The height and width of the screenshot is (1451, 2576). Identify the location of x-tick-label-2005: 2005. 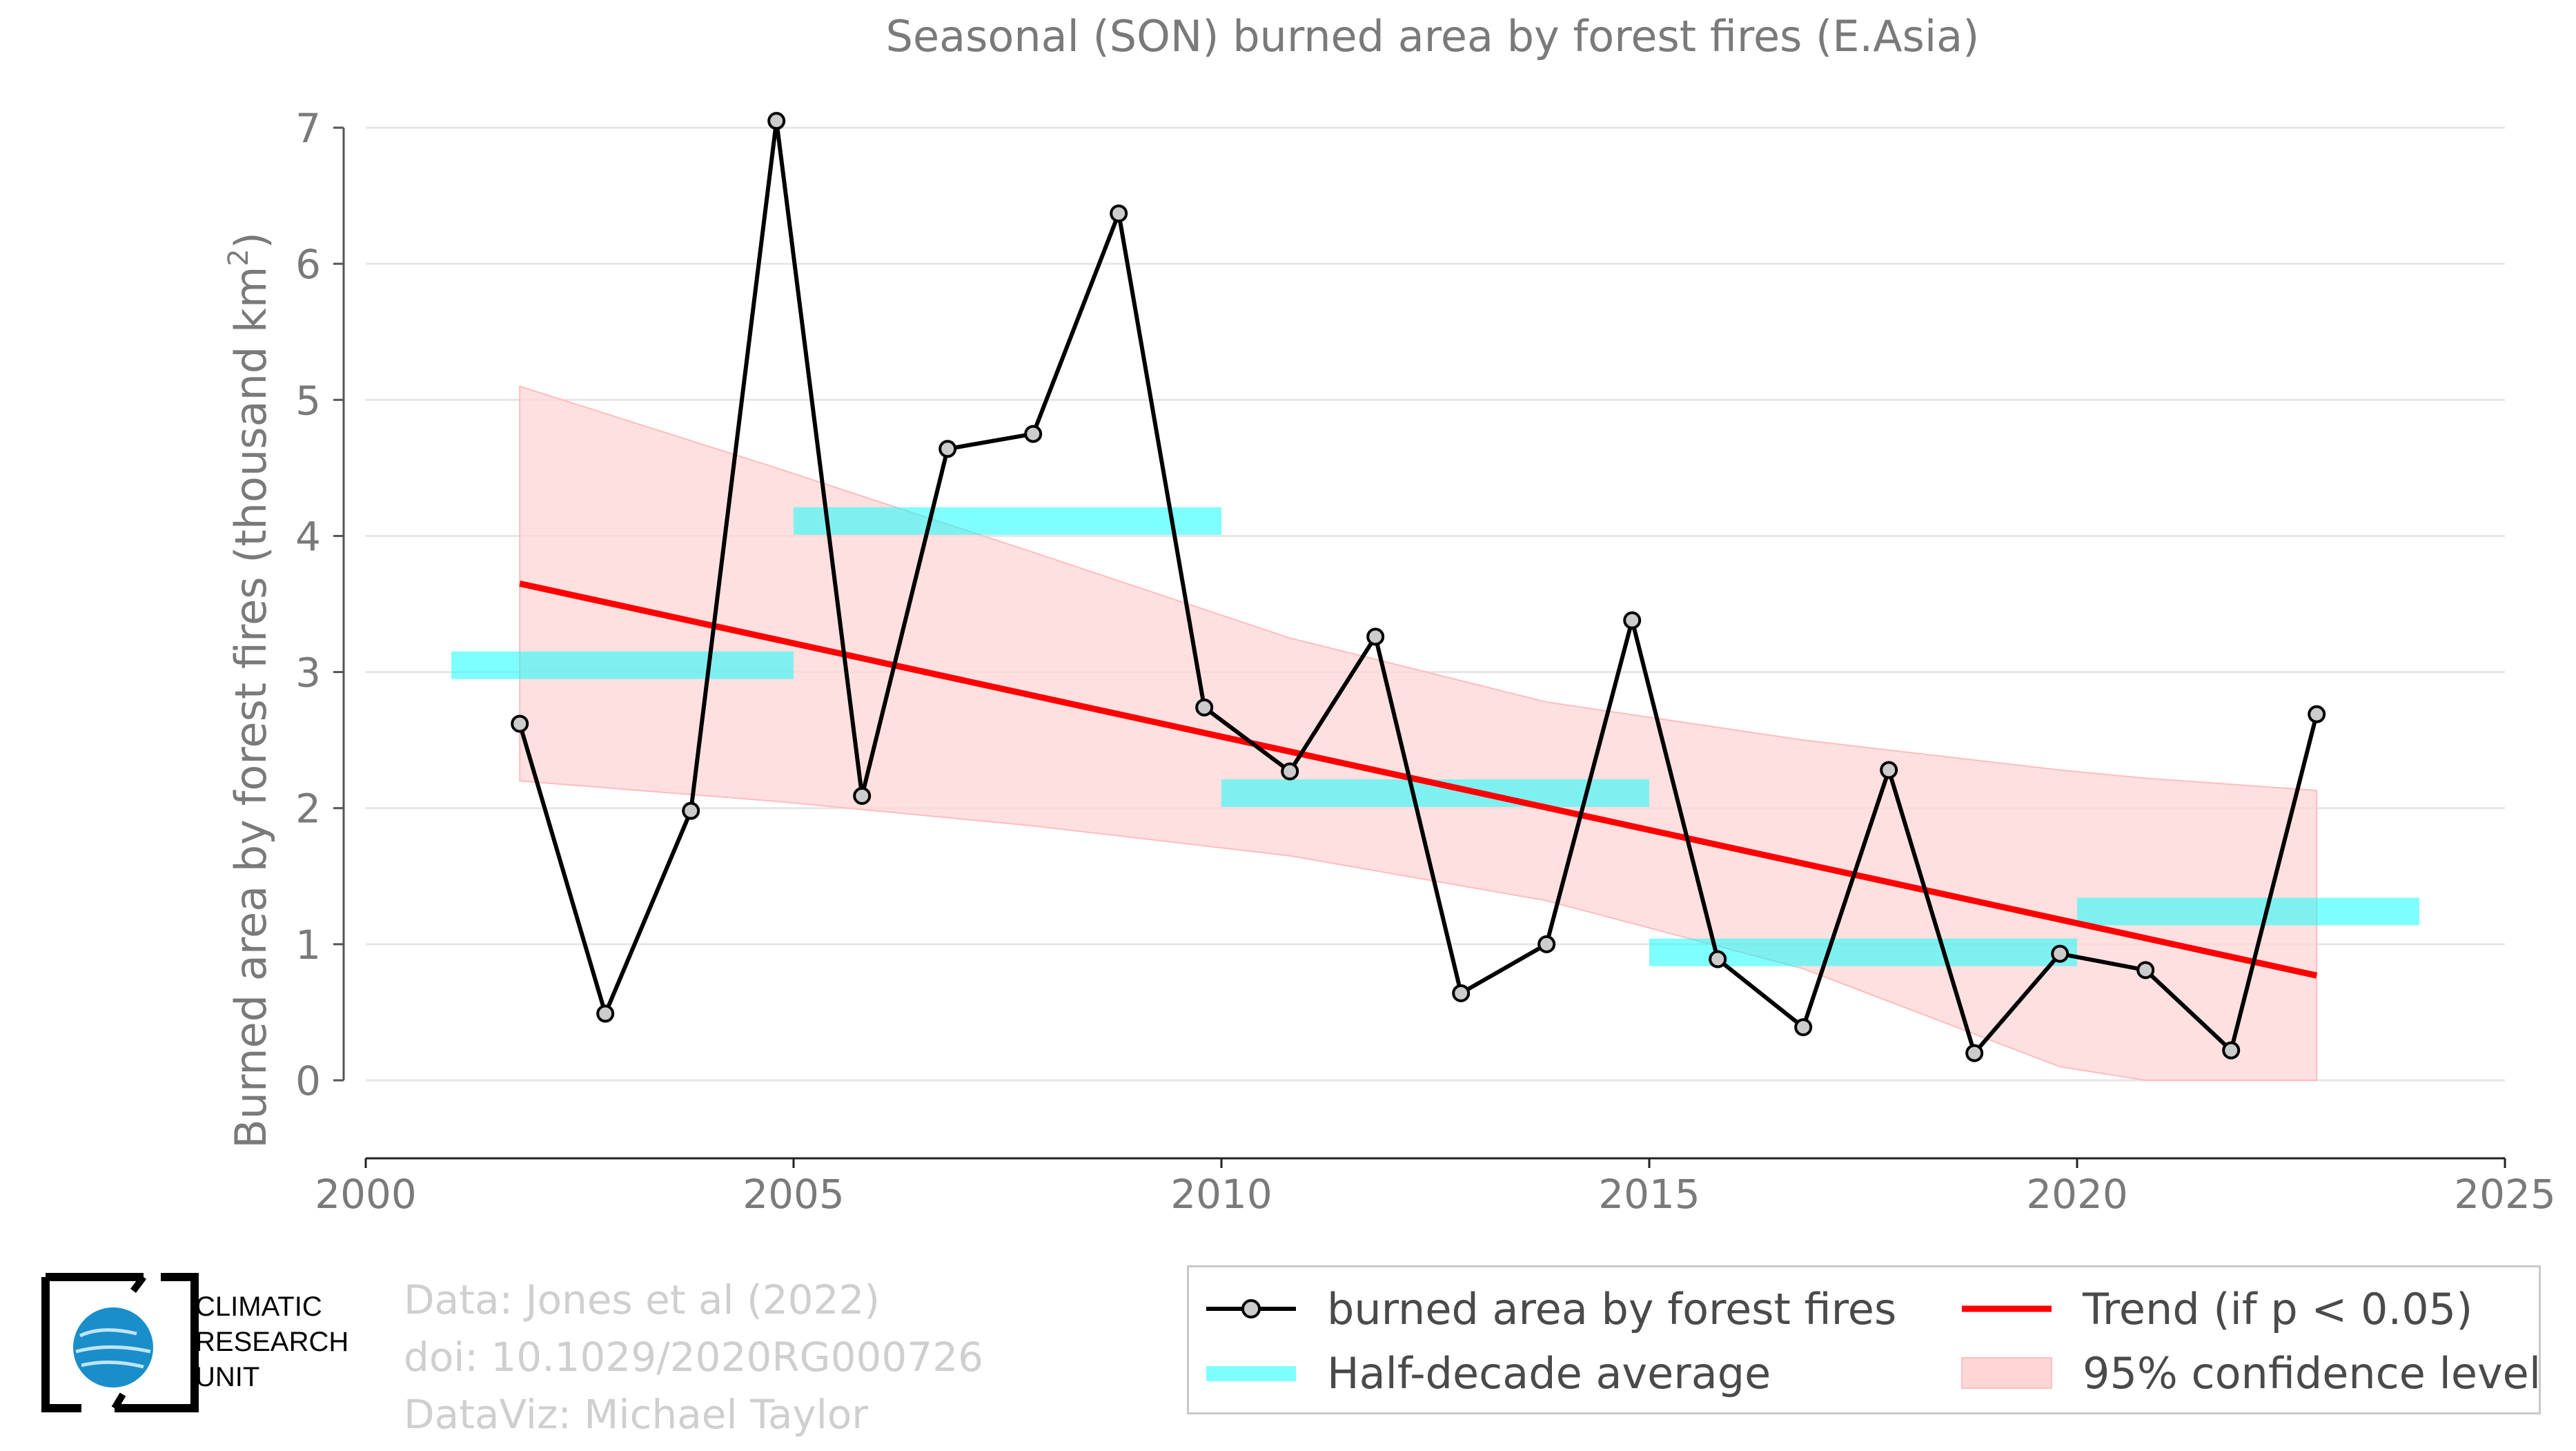
(794, 1194).